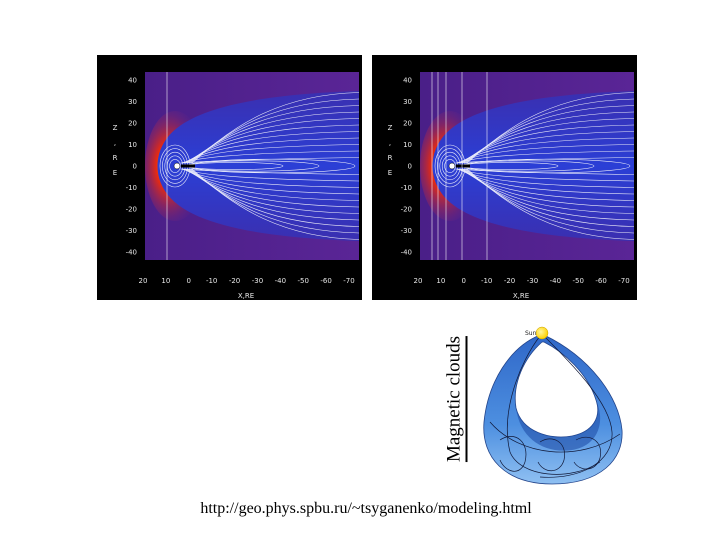 The image size is (720, 540). Describe the element at coordinates (531, 333) in the screenshot. I see `sun-label: Sun` at that location.